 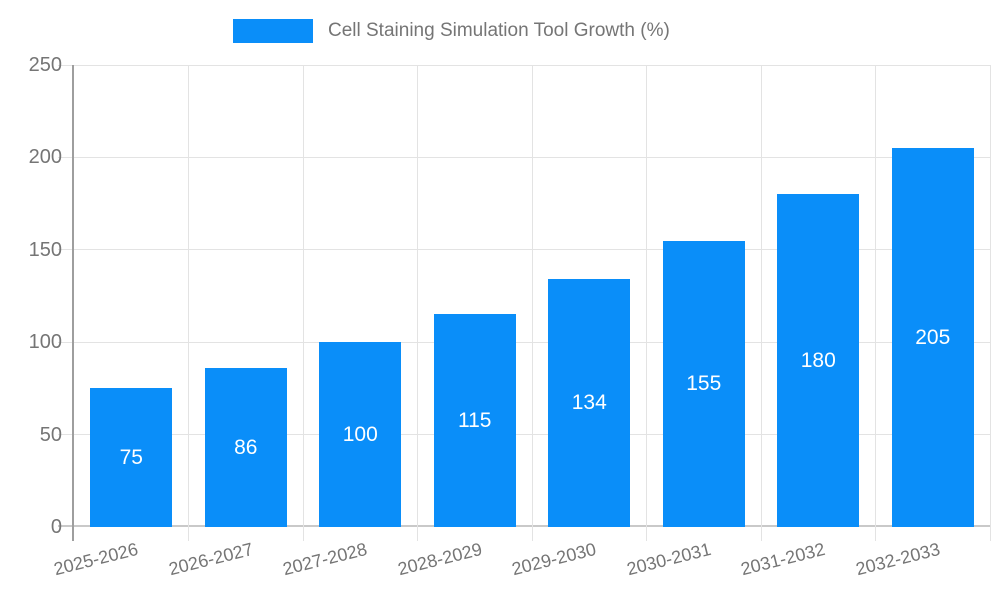 What do you see at coordinates (524, 526) in the screenshot?
I see `x-axis-baseline` at bounding box center [524, 526].